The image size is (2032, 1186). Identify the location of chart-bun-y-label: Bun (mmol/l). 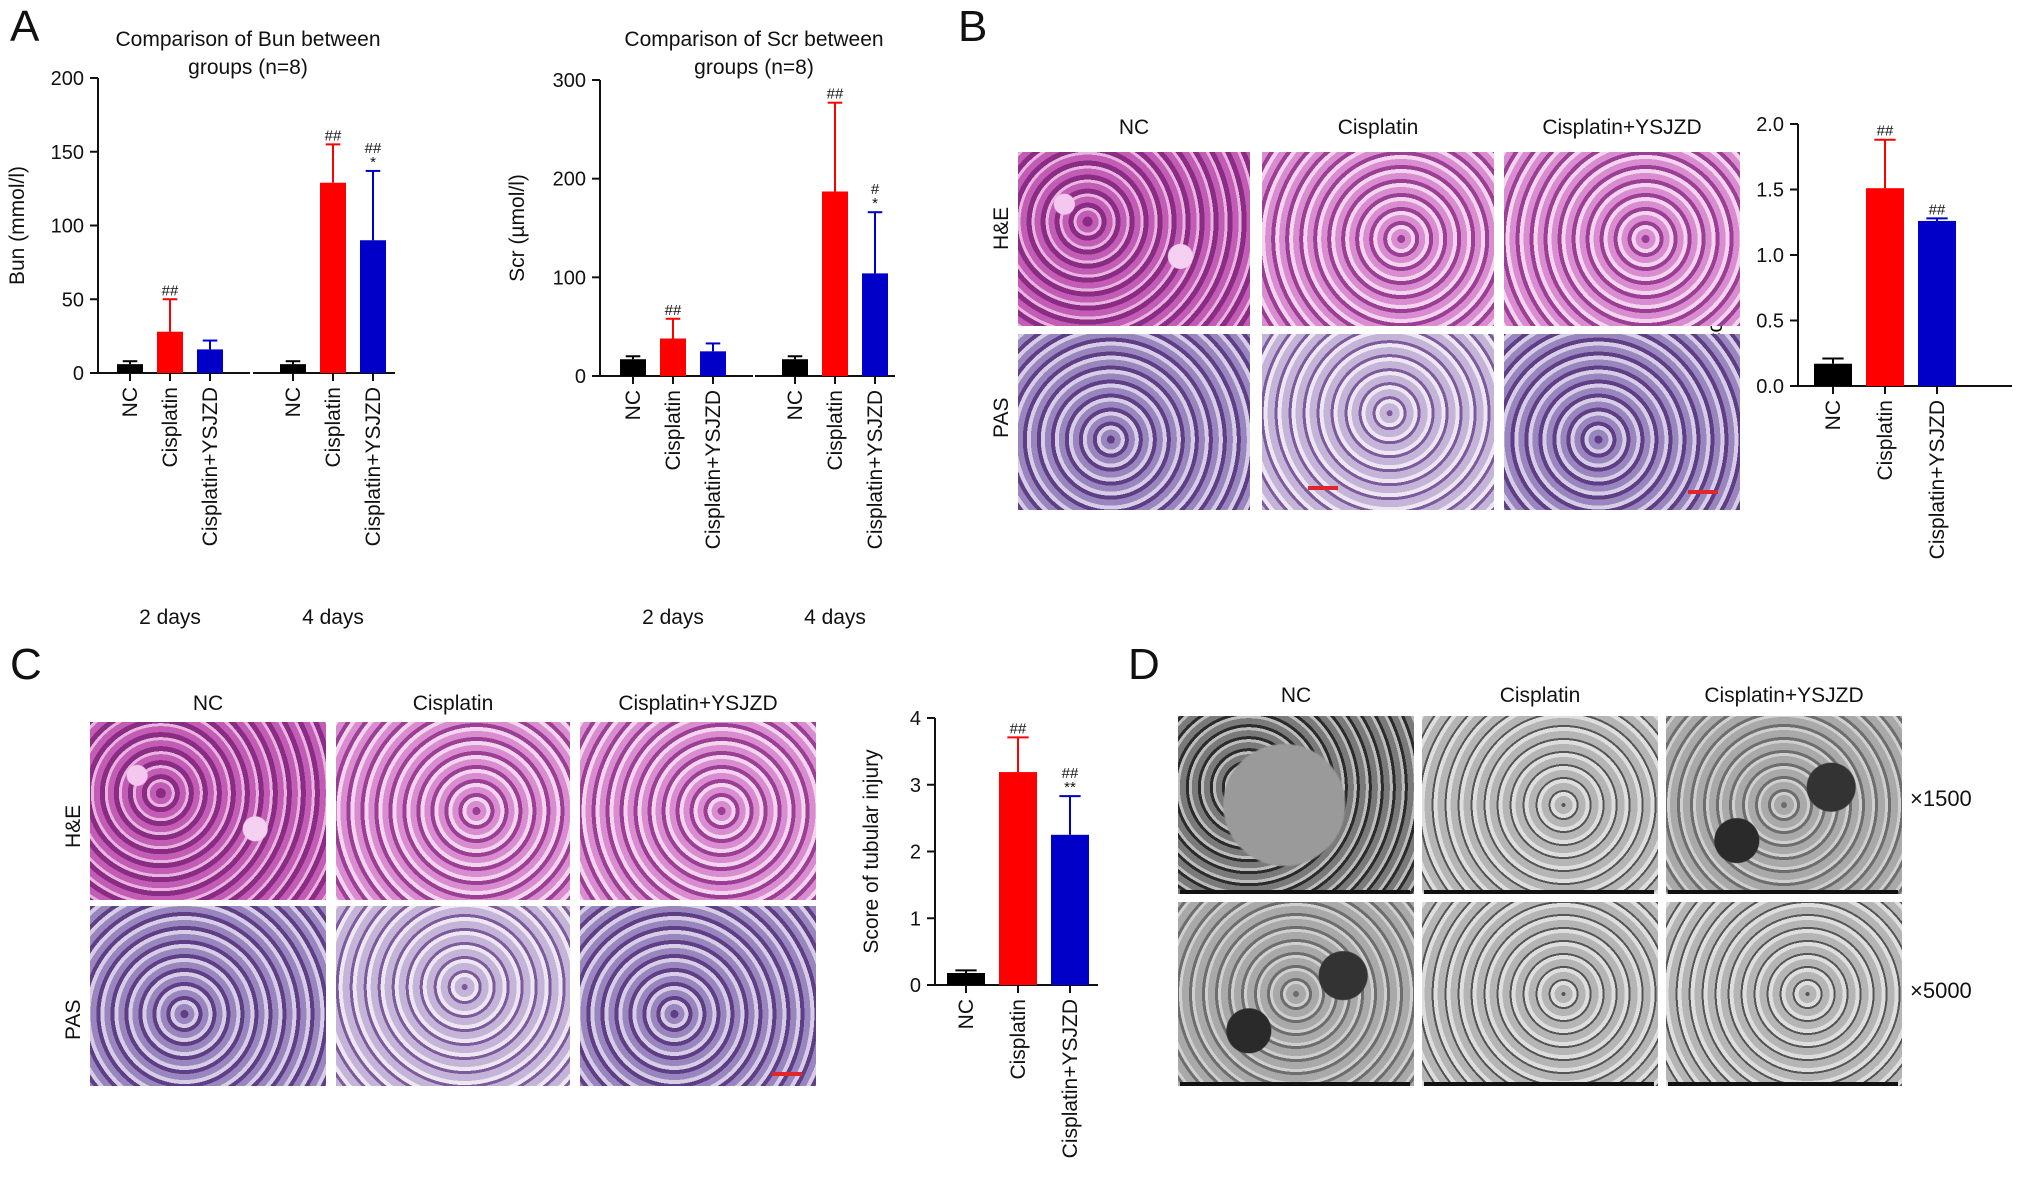
(17, 225).